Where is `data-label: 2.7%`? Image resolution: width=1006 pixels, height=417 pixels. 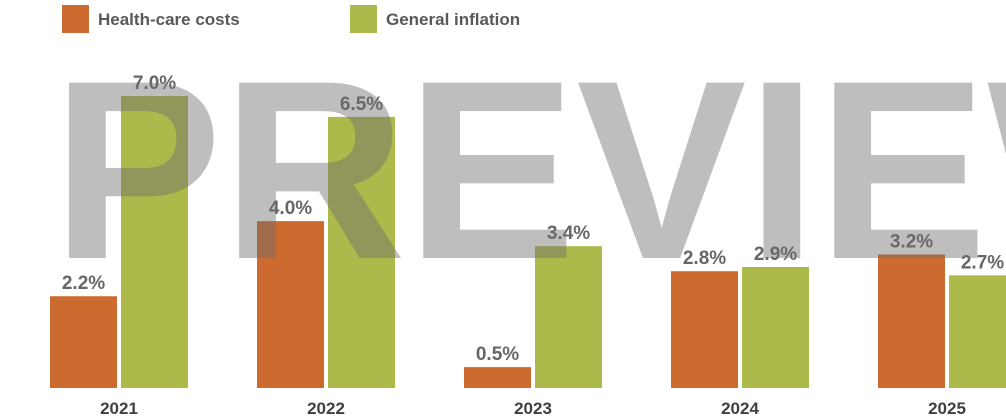 data-label: 2.7% is located at coordinates (982, 262).